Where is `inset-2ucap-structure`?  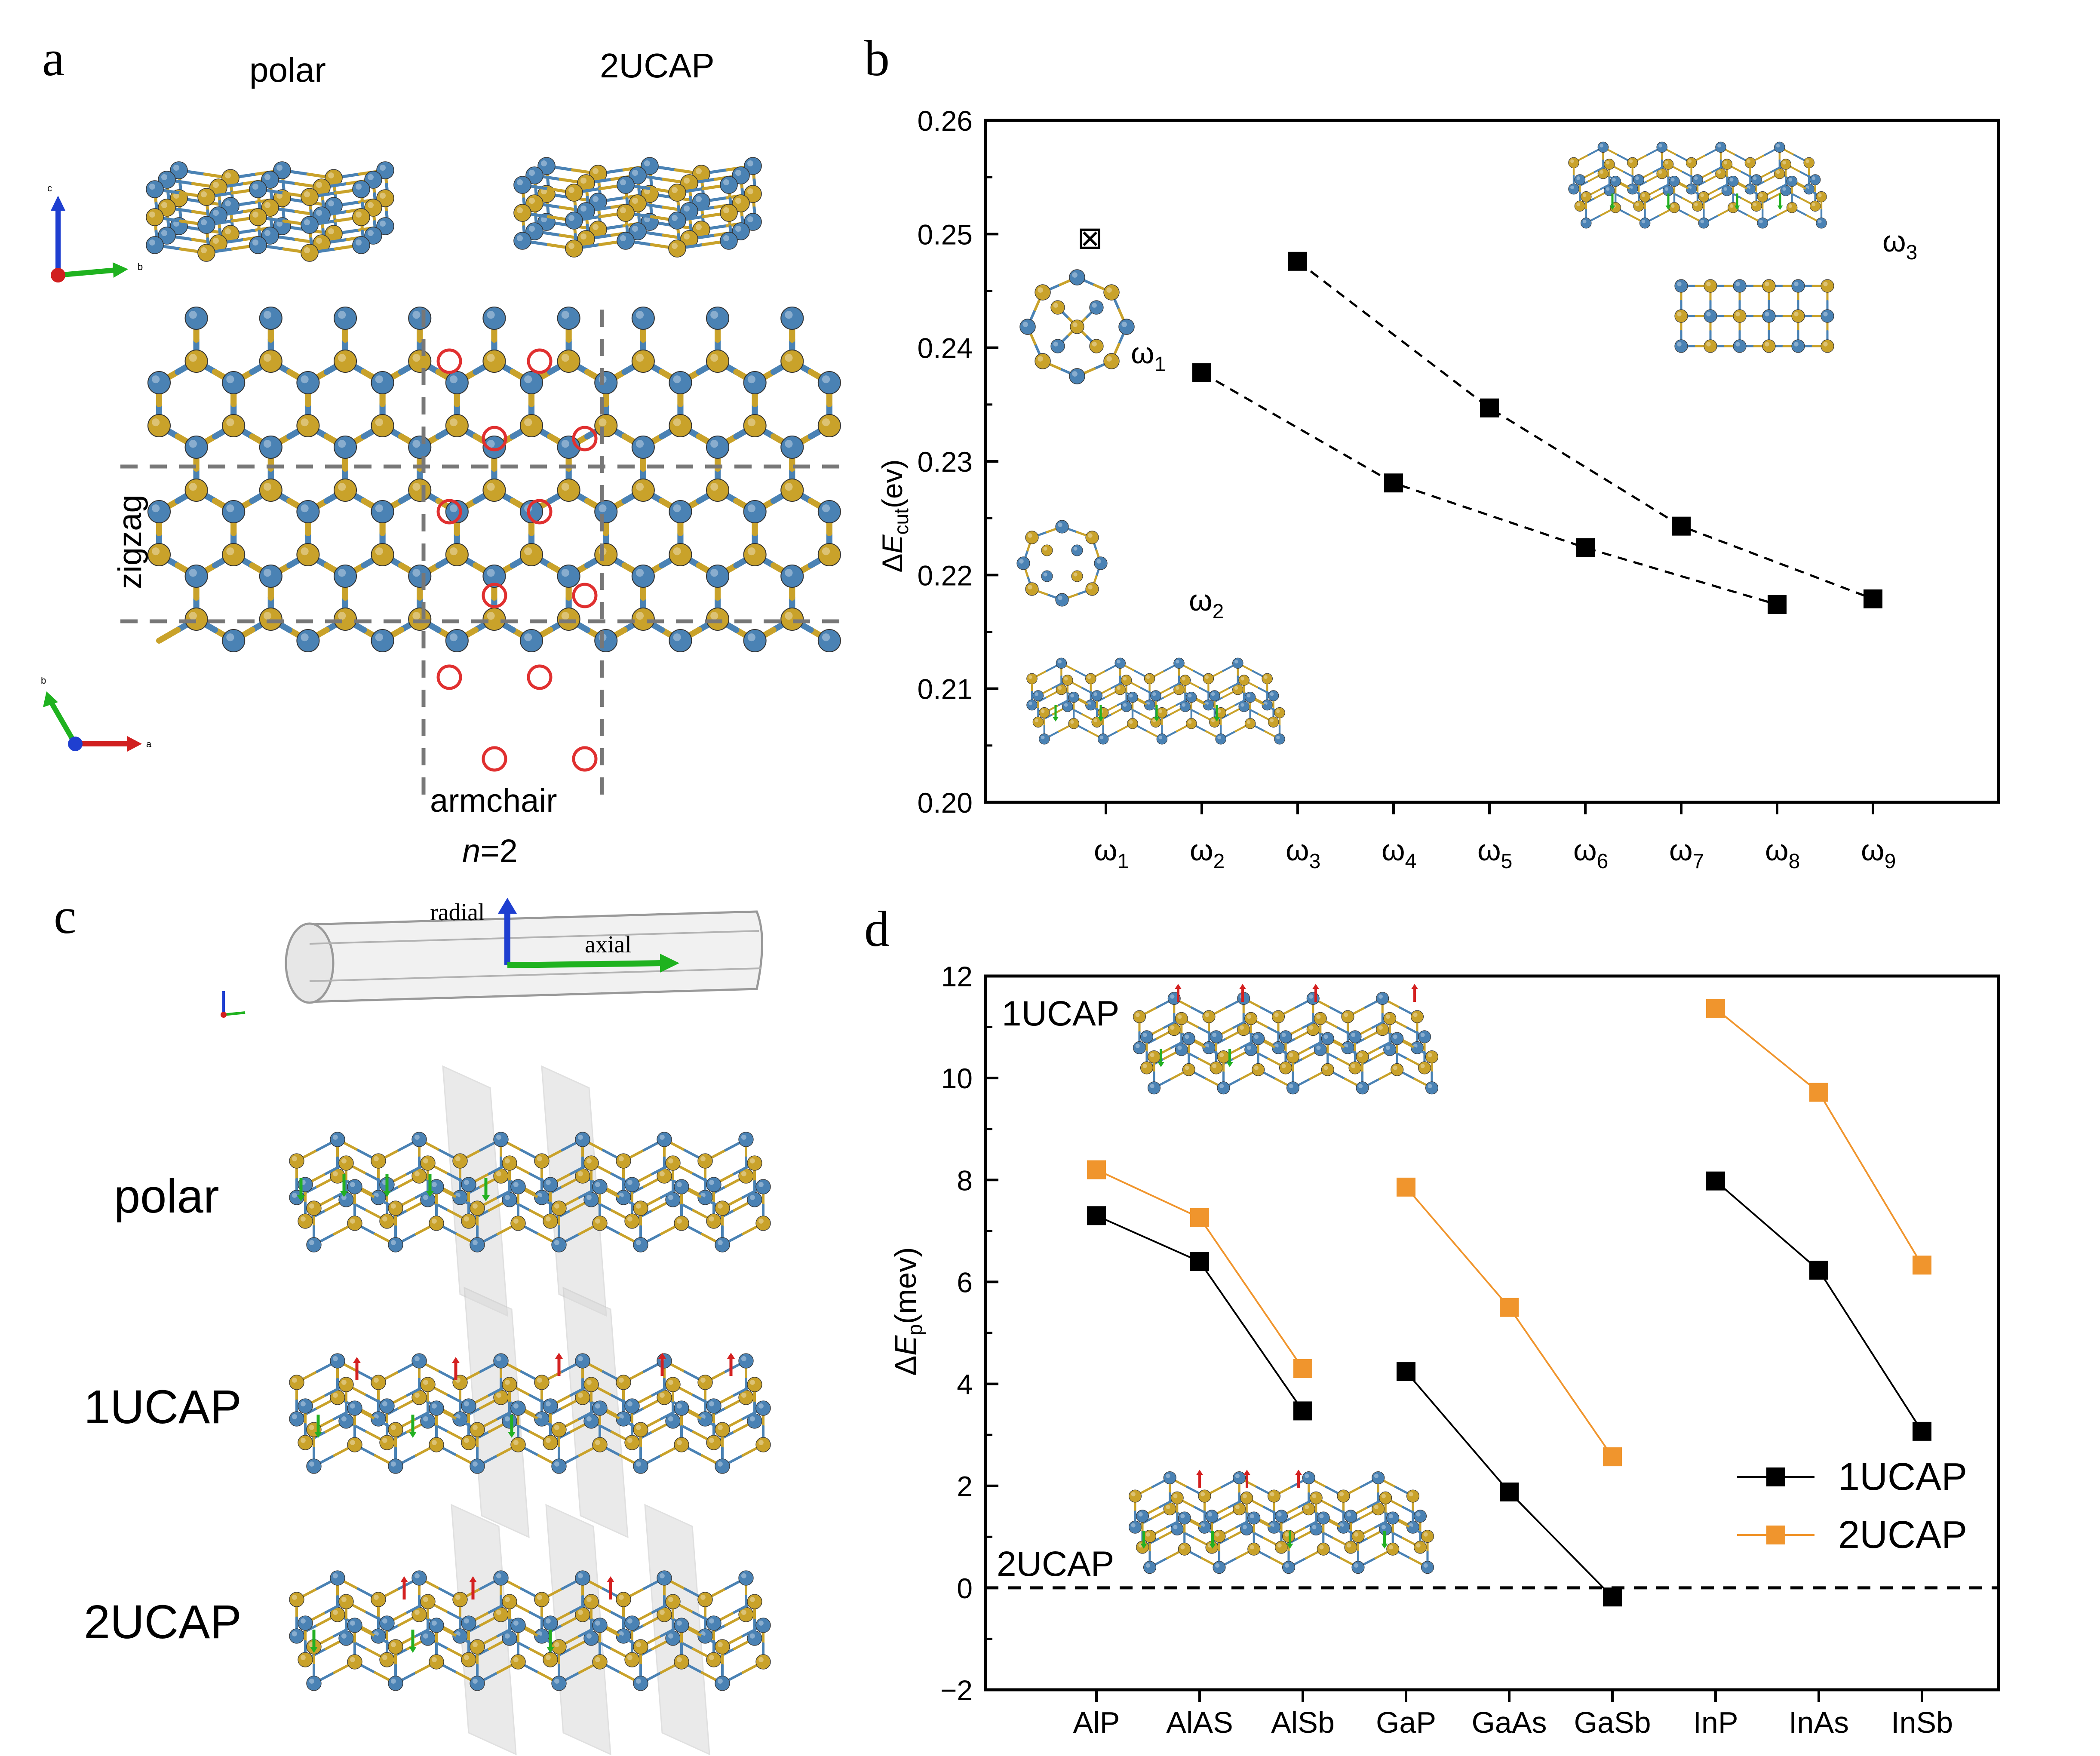
inset-2ucap-structure is located at coordinates (1281, 1522).